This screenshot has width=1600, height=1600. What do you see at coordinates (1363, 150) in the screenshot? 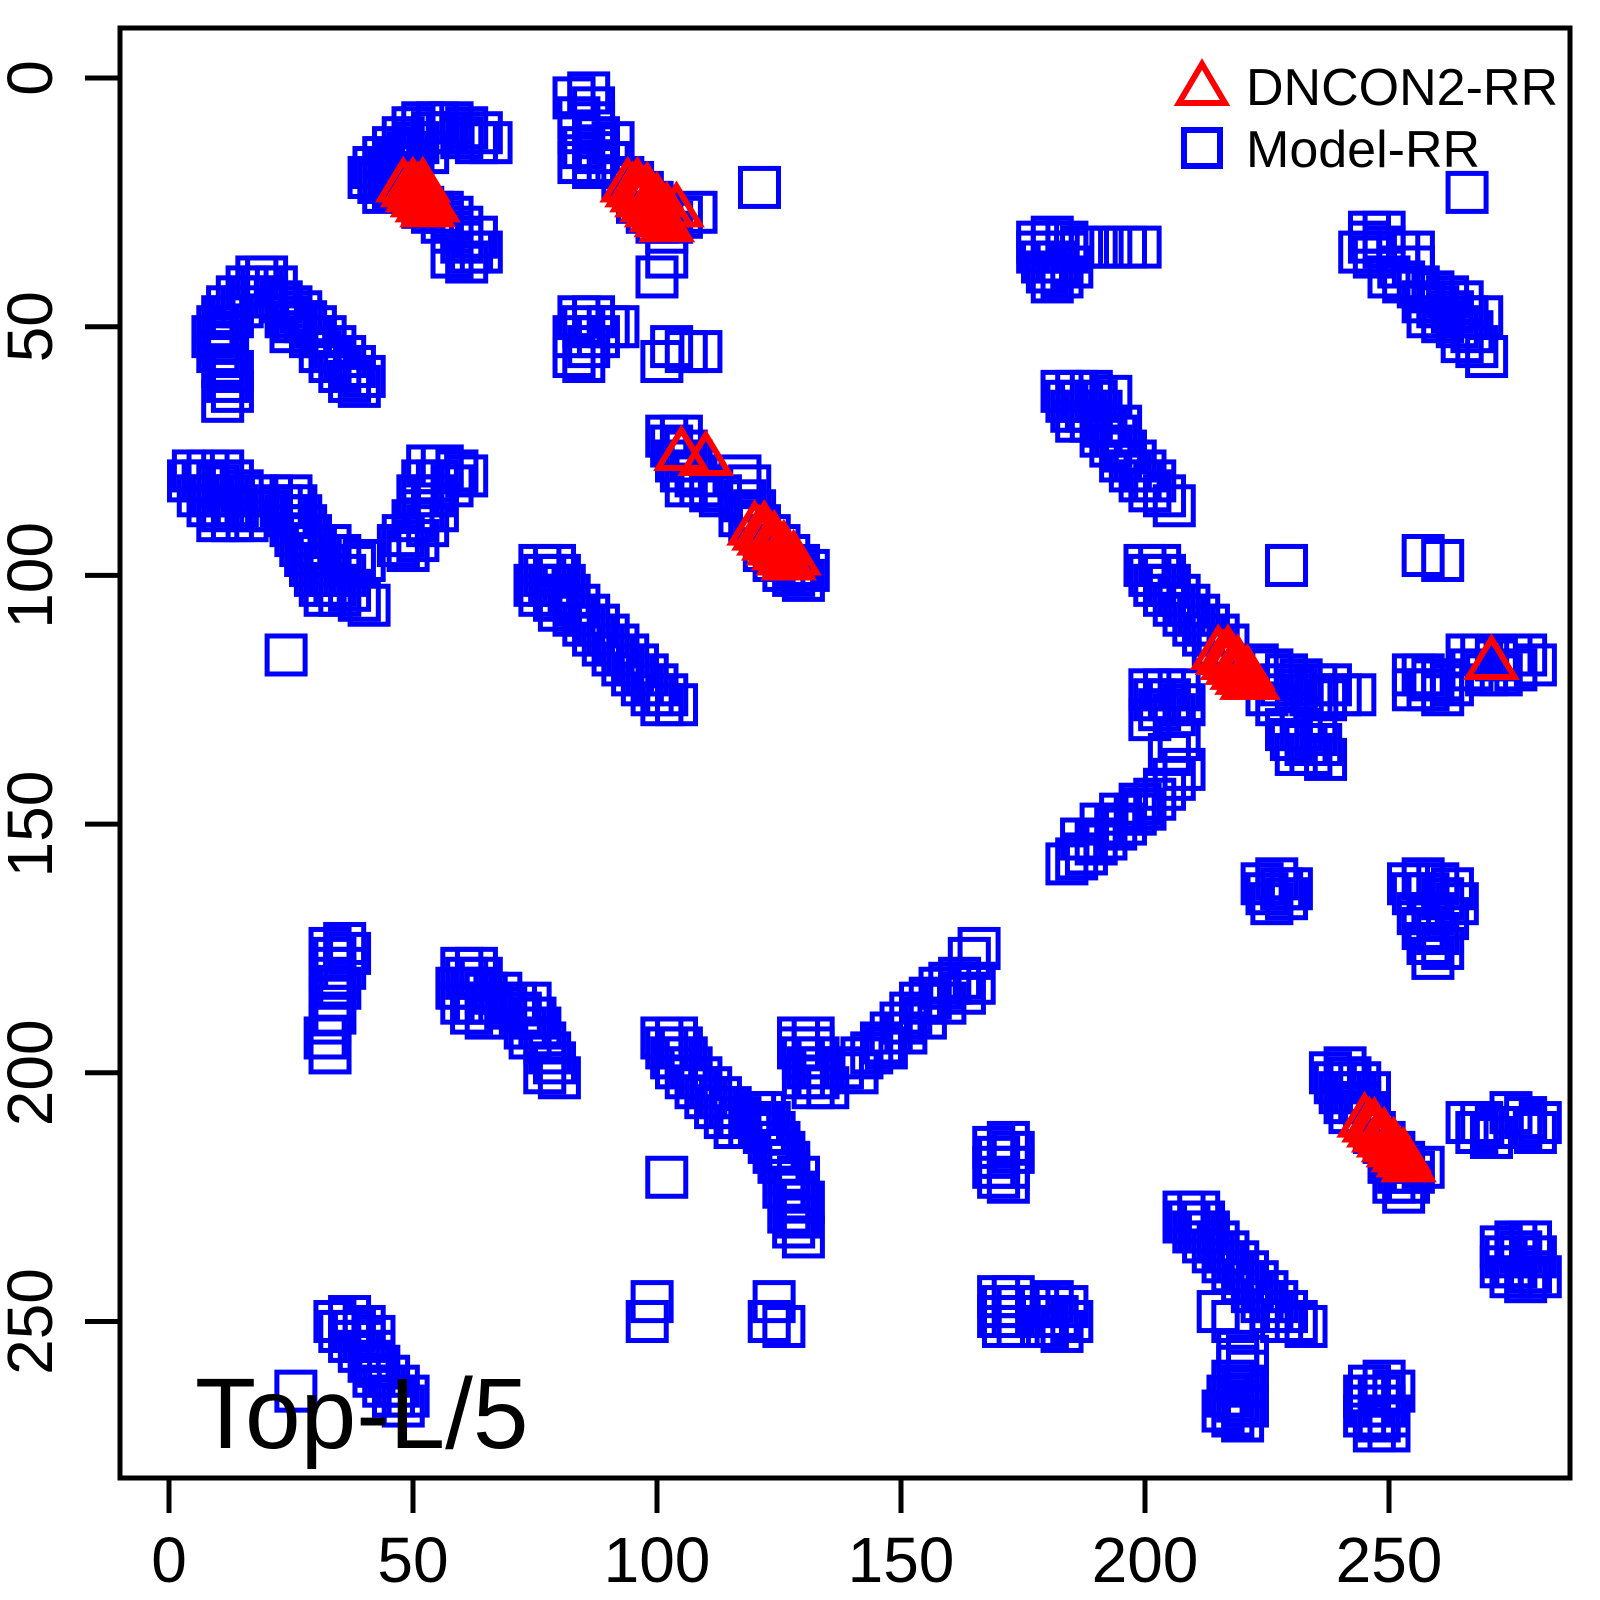
I see `legend-label-model-rr: Model-RR` at bounding box center [1363, 150].